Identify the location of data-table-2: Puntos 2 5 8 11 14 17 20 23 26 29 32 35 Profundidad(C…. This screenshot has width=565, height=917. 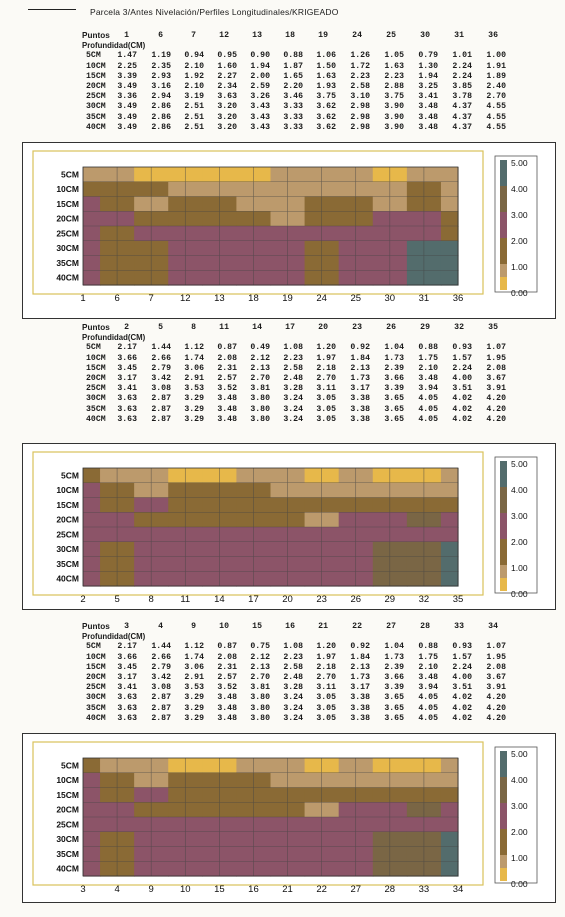
(294, 374).